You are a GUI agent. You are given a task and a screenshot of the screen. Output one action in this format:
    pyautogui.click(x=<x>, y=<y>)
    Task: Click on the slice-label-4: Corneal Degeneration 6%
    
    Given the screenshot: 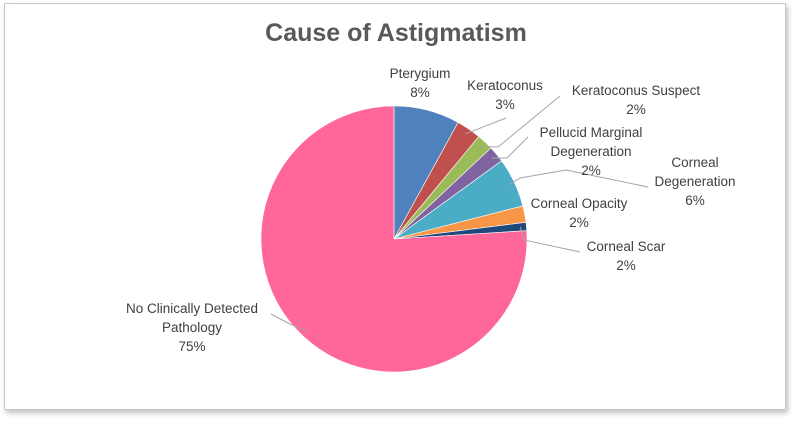 What is the action you would take?
    pyautogui.click(x=694, y=181)
    